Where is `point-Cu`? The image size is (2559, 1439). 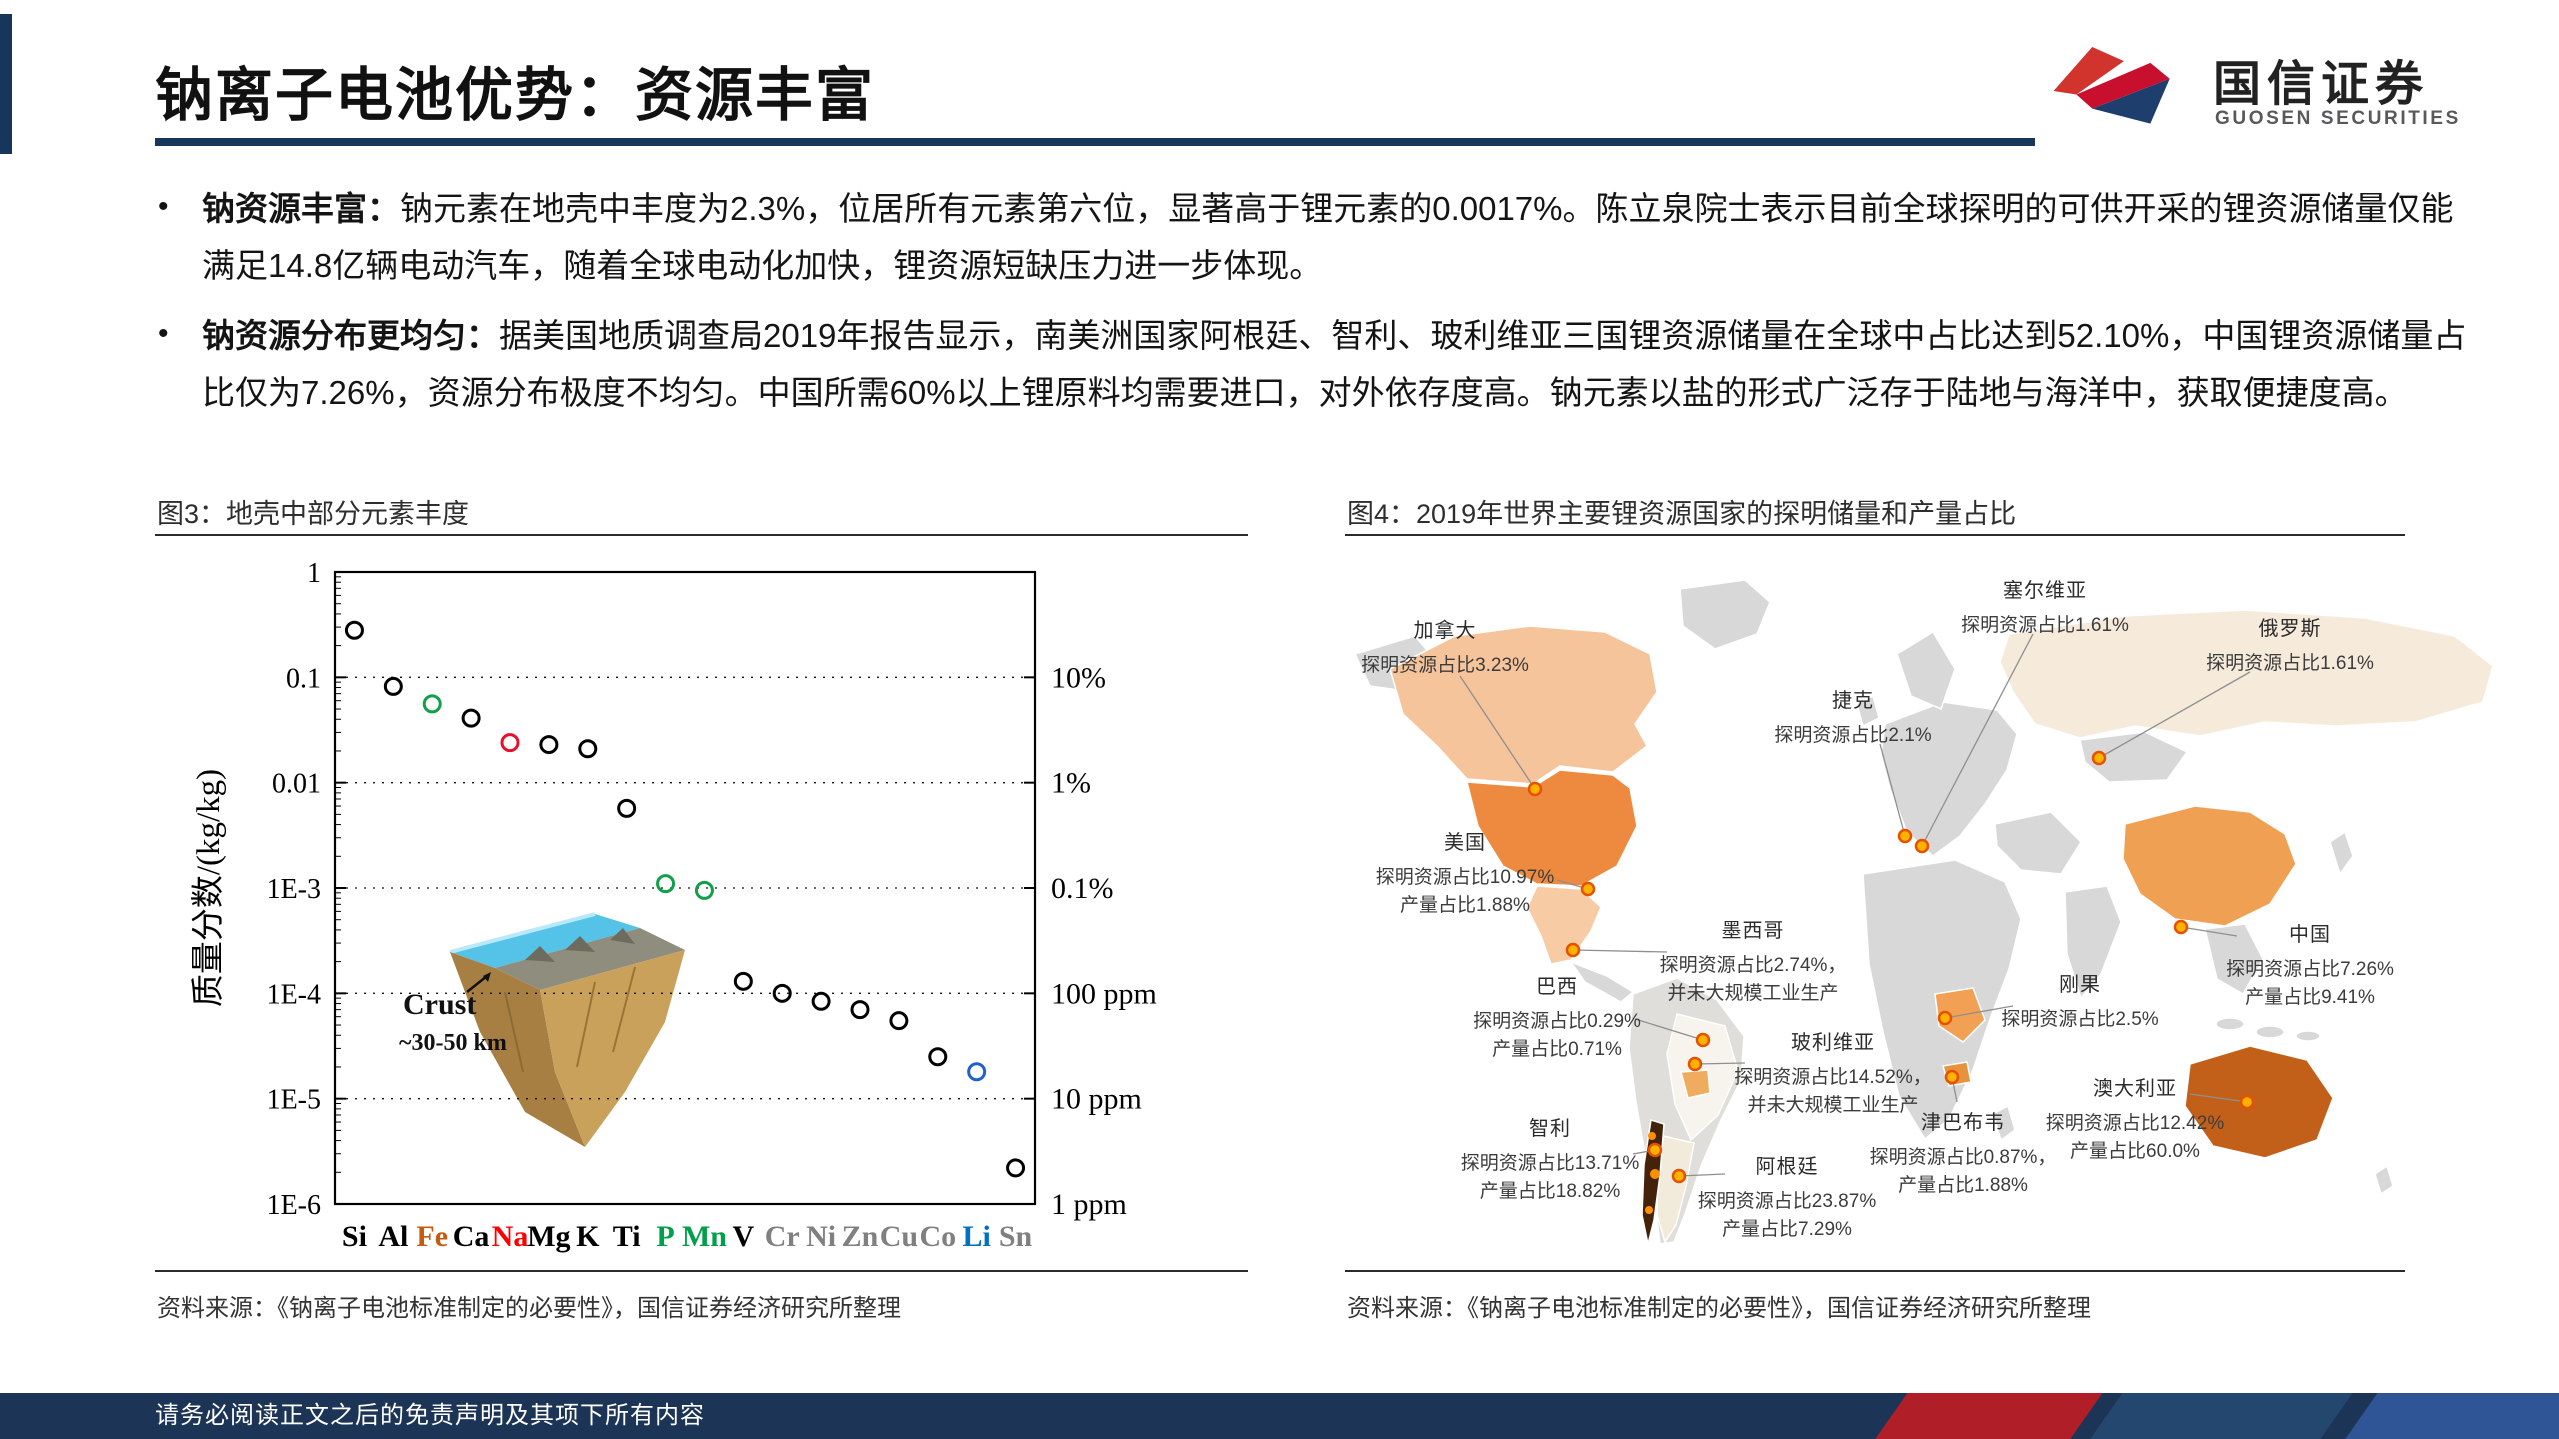 point-Cu is located at coordinates (899, 1021).